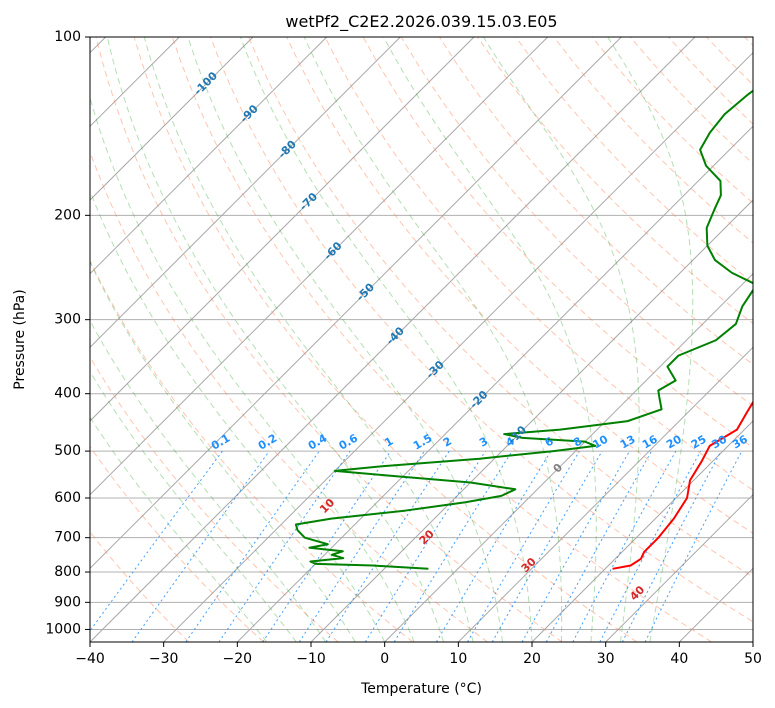 This screenshot has height=708, width=775. Describe the element at coordinates (384, 659) in the screenshot. I see `x-tick-label: 0` at that location.